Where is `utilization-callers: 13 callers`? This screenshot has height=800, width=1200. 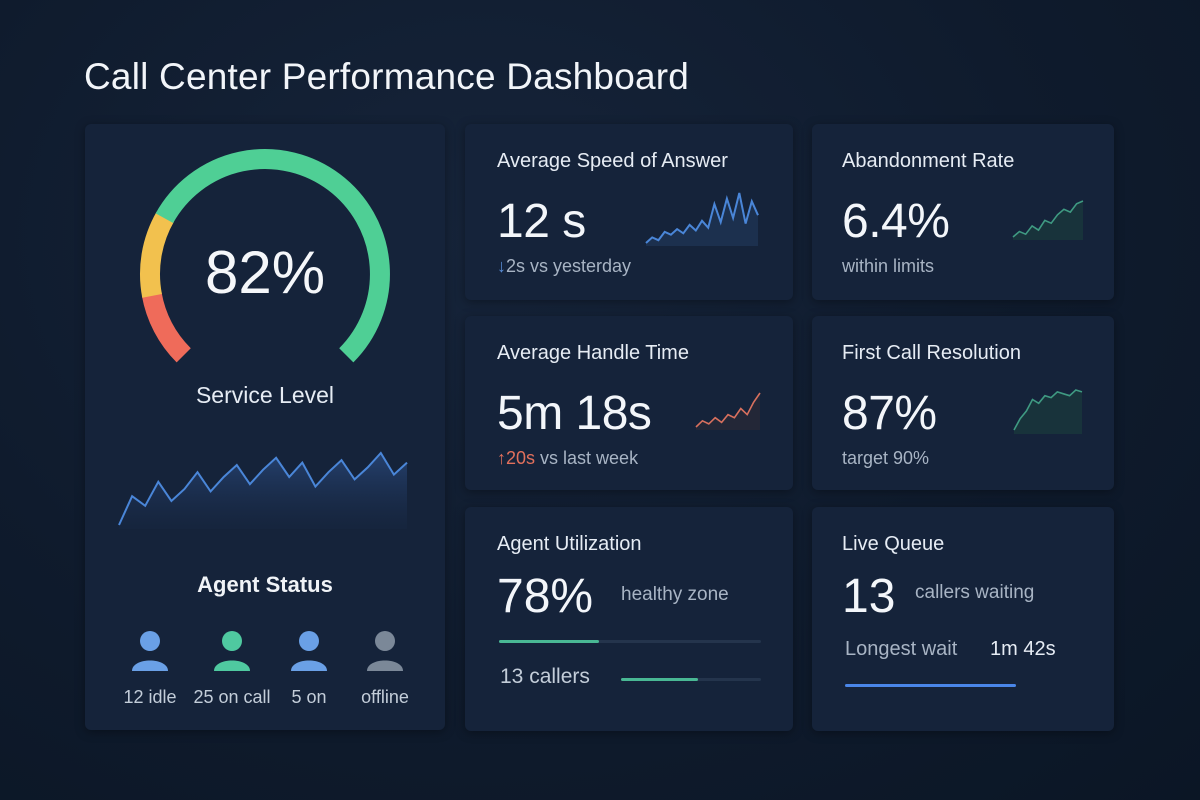 utilization-callers: 13 callers is located at coordinates (545, 676).